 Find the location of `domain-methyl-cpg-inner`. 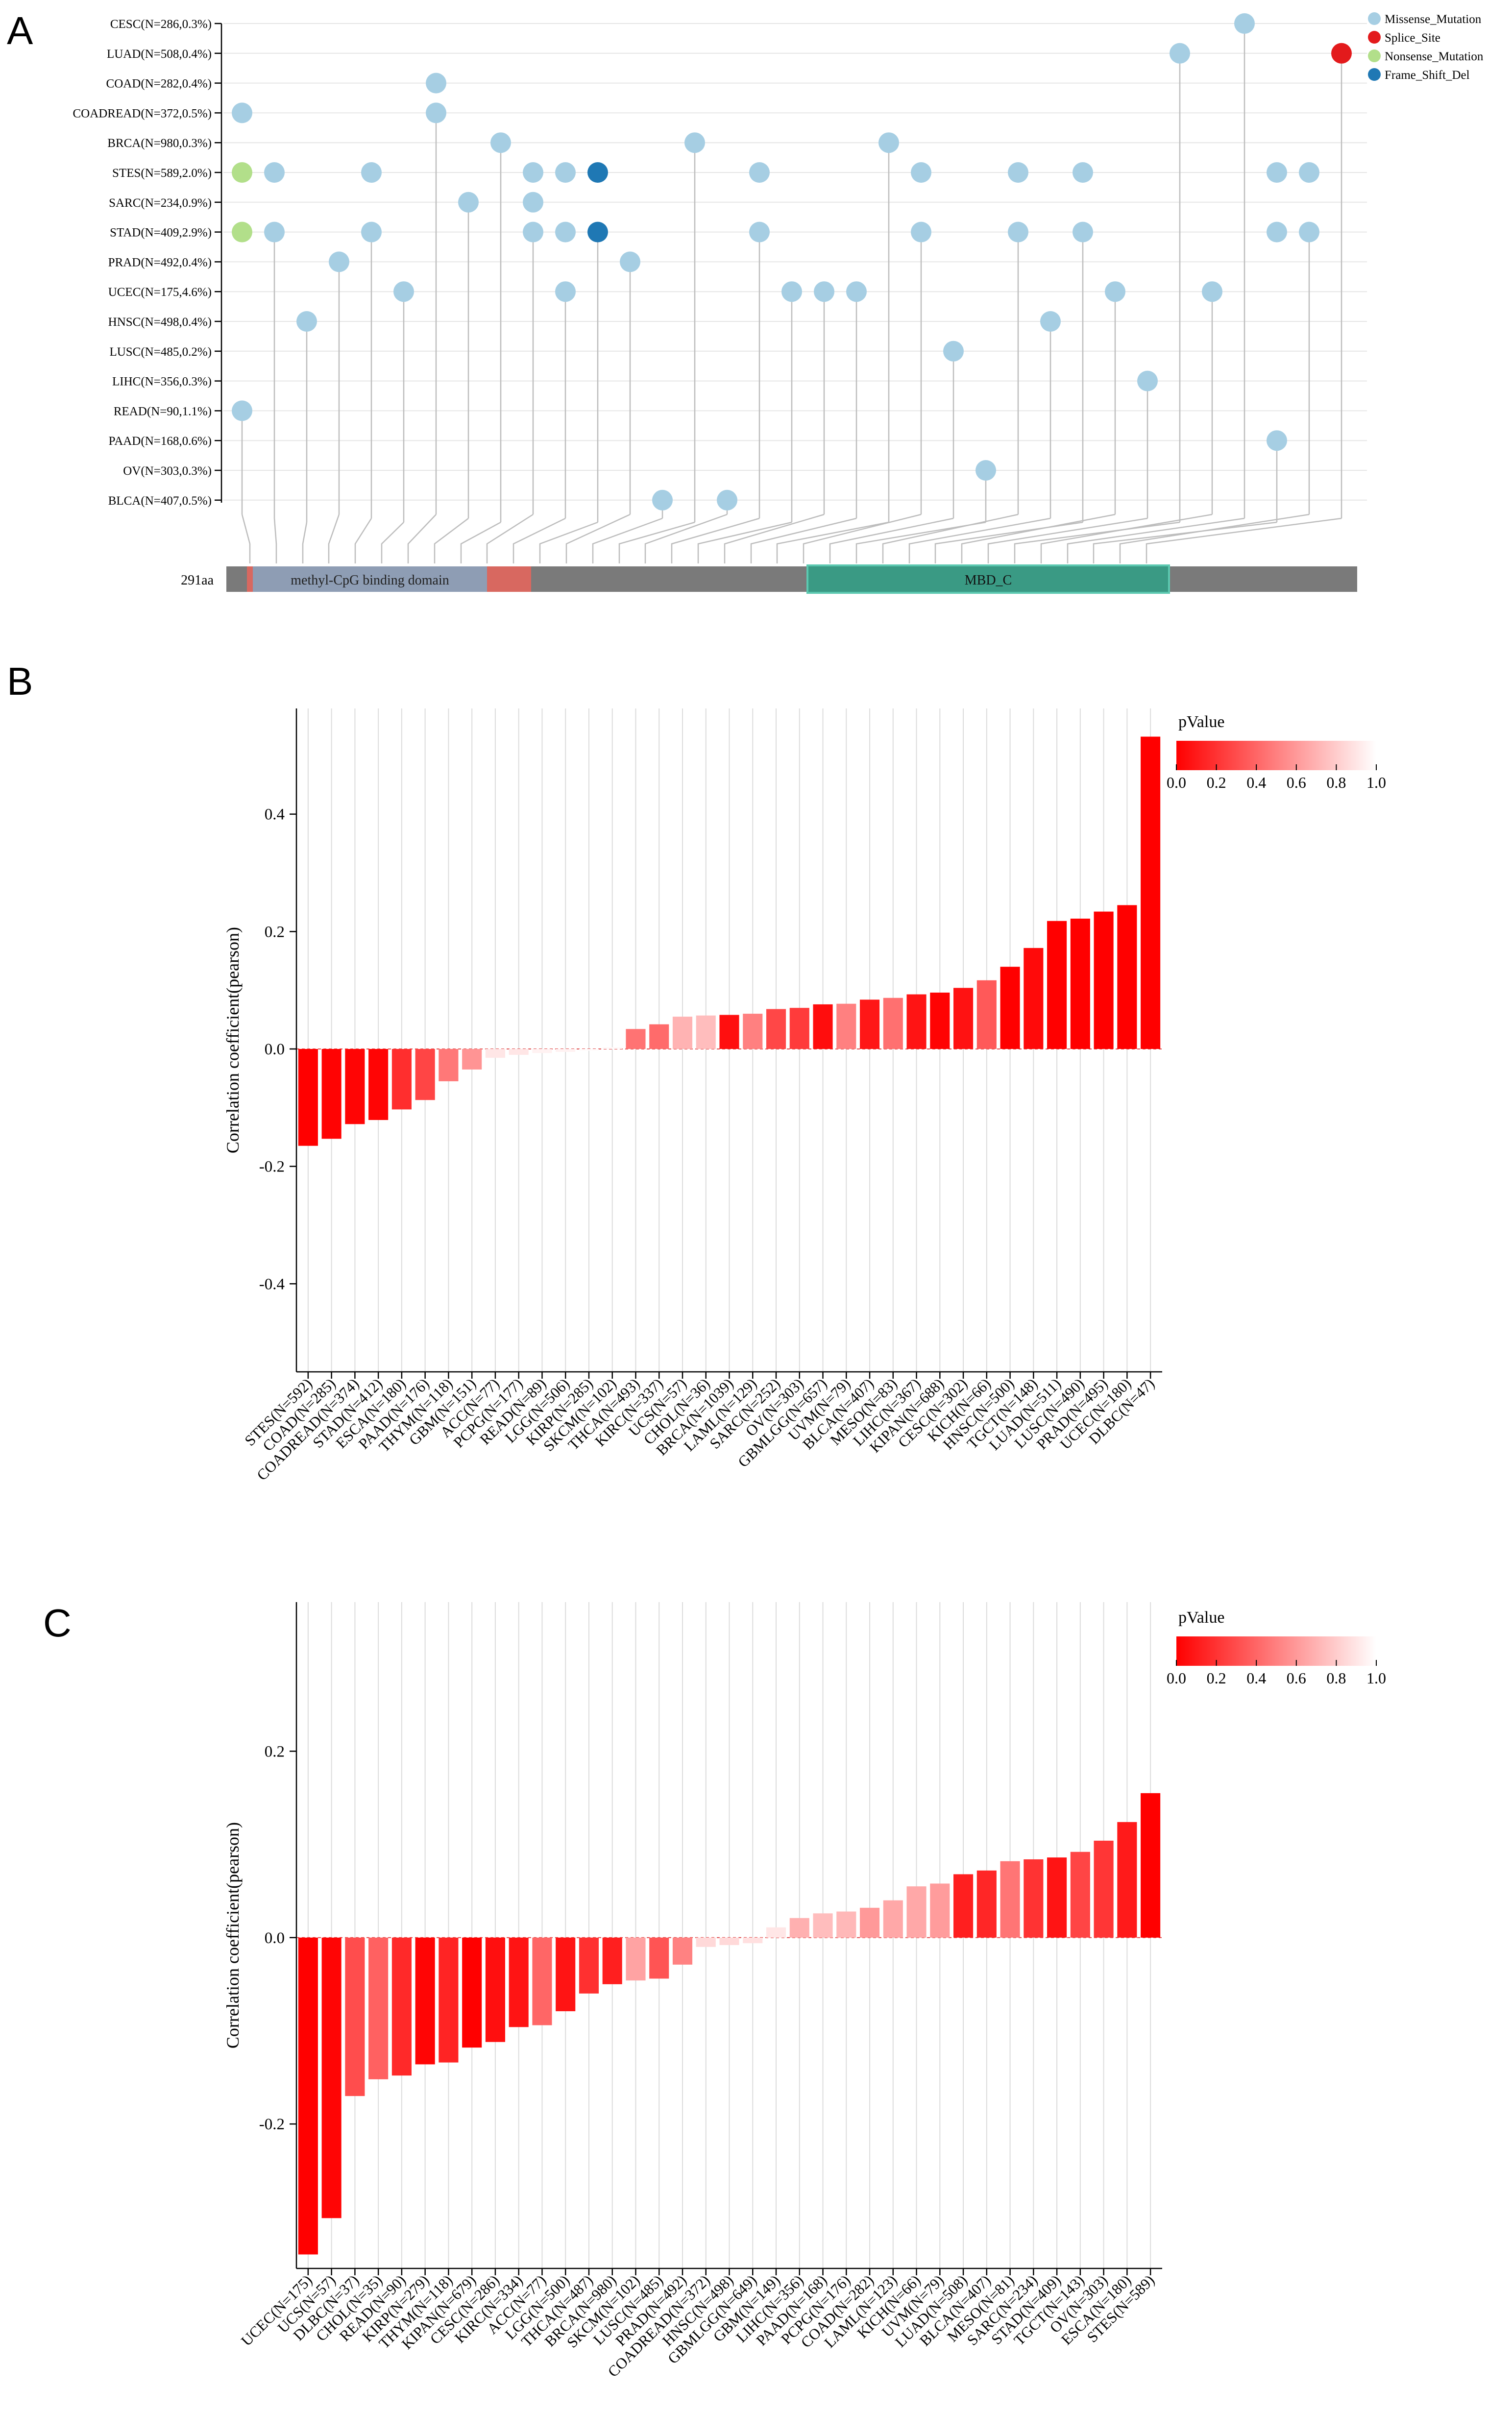

domain-methyl-cpg-inner is located at coordinates (370, 579).